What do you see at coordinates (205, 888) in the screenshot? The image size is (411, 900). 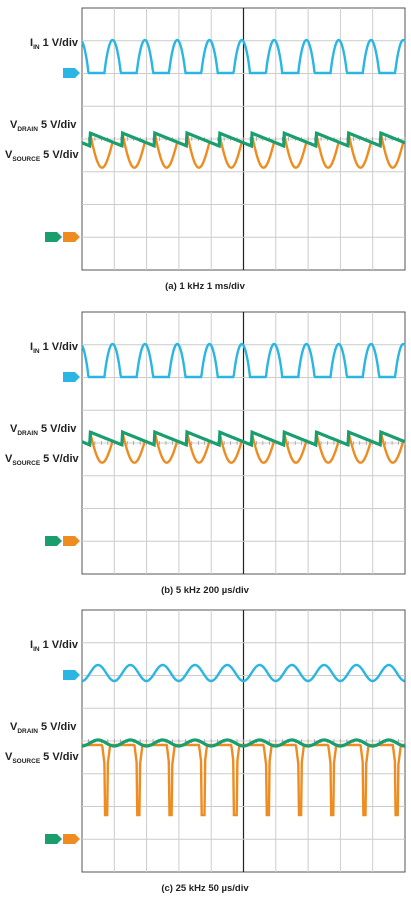 I see `caption: (c) 25 kHz 50 µs/div` at bounding box center [205, 888].